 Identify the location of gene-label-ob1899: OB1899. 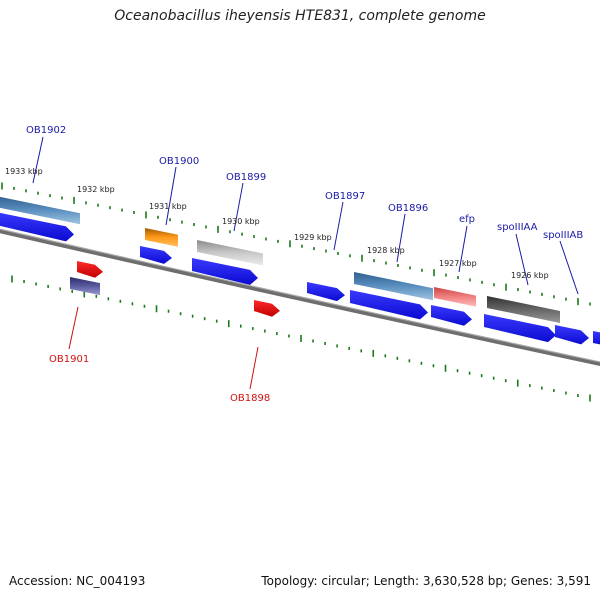
(246, 177).